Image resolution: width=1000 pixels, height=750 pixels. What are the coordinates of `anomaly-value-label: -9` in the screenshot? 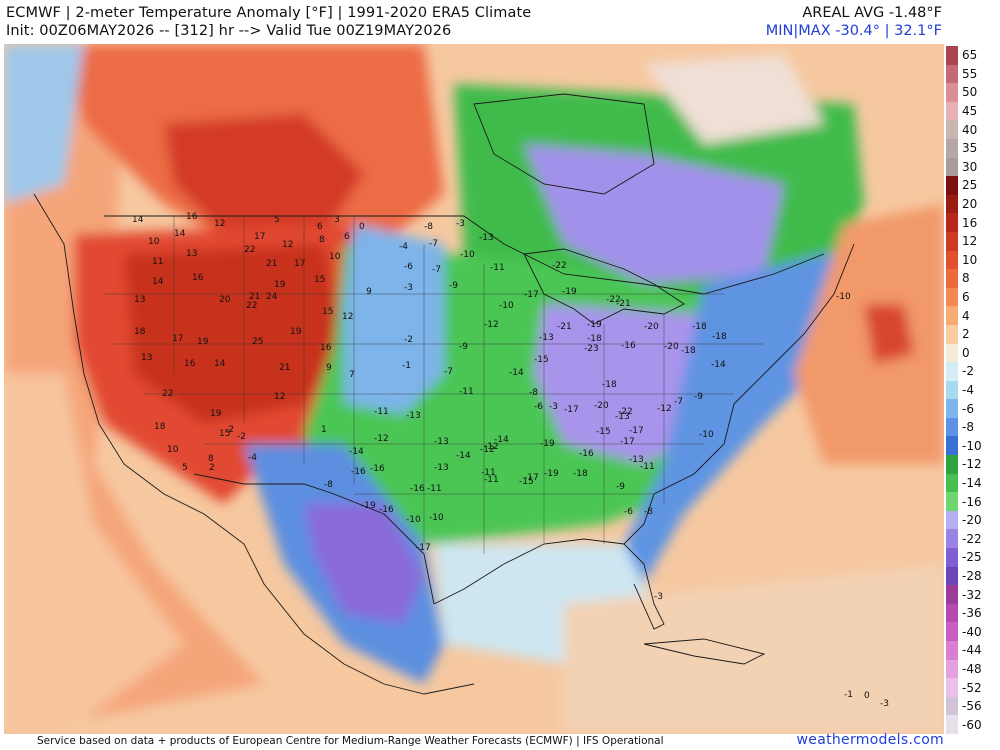 It's located at (453, 286).